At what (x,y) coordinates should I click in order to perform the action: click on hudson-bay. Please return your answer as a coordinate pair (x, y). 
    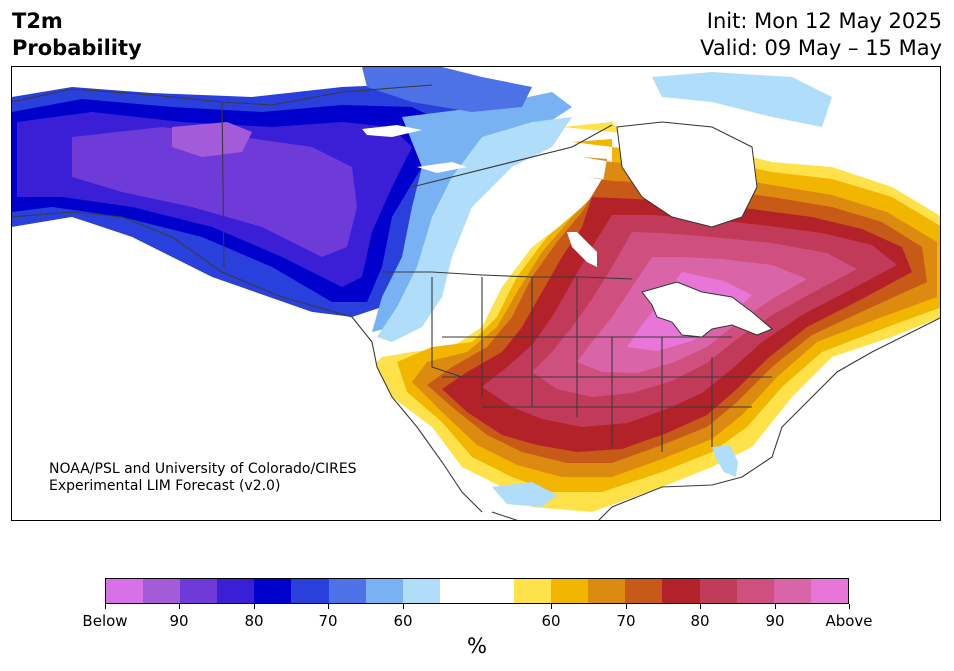
    Looking at the image, I should click on (687, 174).